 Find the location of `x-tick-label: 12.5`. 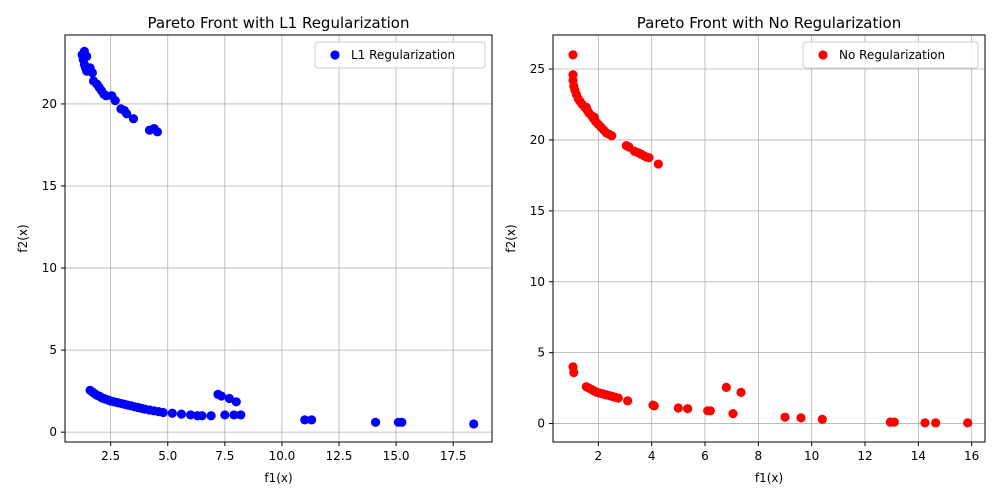

x-tick-label: 12.5 is located at coordinates (339, 456).